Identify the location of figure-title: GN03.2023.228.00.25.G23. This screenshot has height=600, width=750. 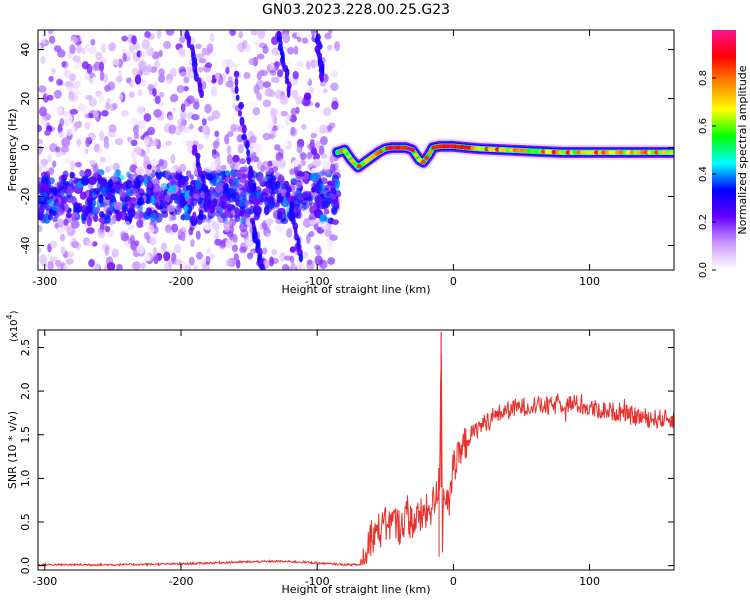
(356, 10).